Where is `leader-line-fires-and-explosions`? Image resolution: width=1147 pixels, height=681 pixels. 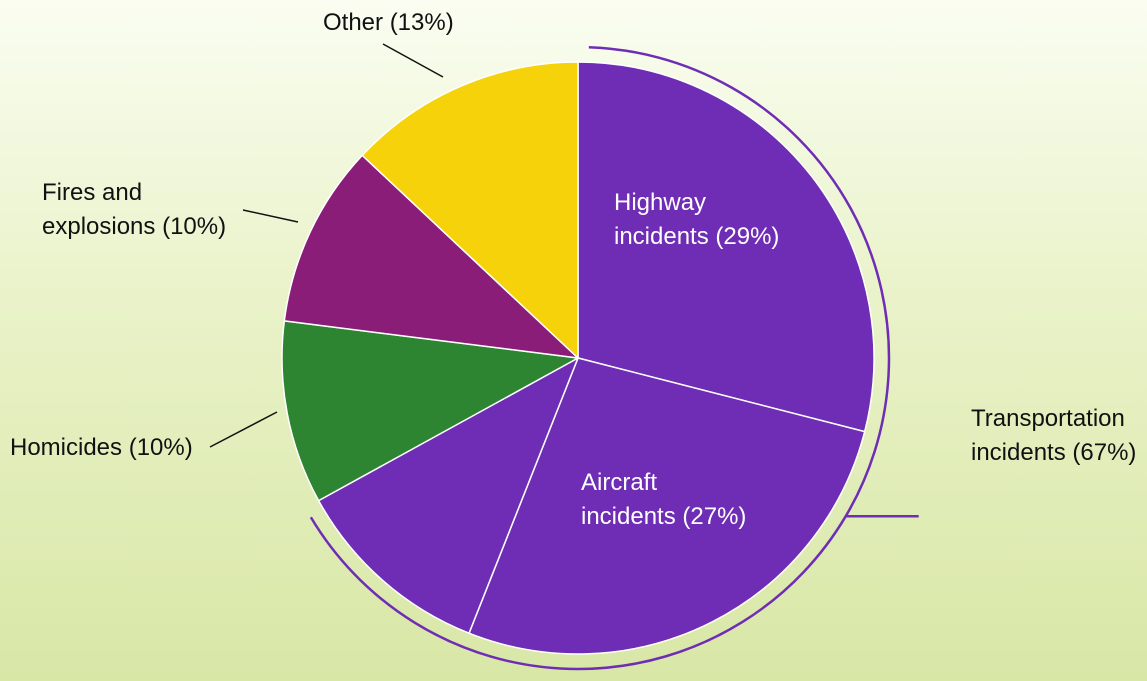 leader-line-fires-and-explosions is located at coordinates (270, 216).